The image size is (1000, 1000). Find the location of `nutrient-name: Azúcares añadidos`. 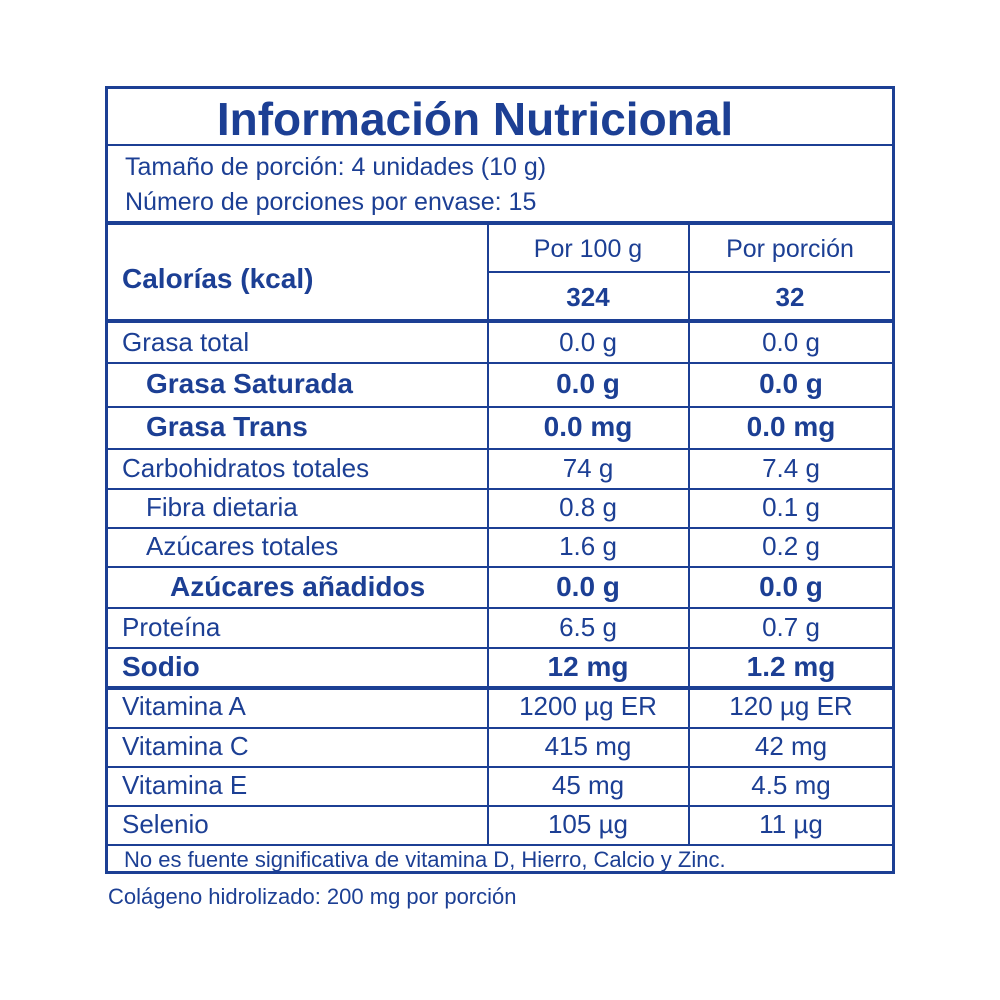

nutrient-name: Azúcares añadidos is located at coordinates (298, 586).